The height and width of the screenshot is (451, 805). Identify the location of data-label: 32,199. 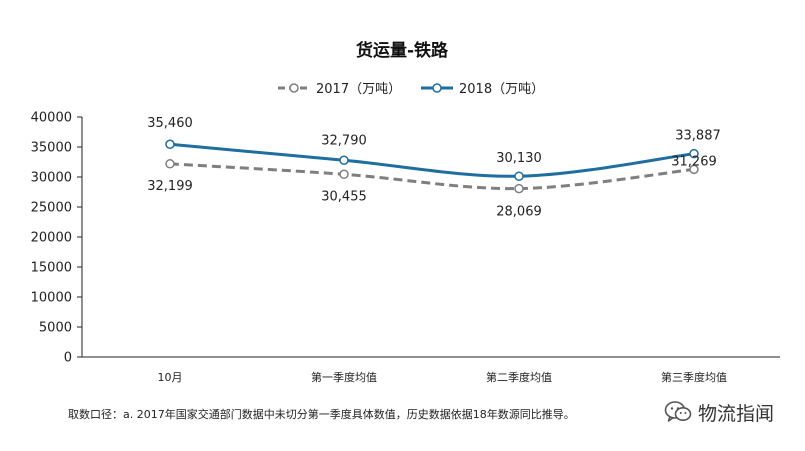
(170, 186).